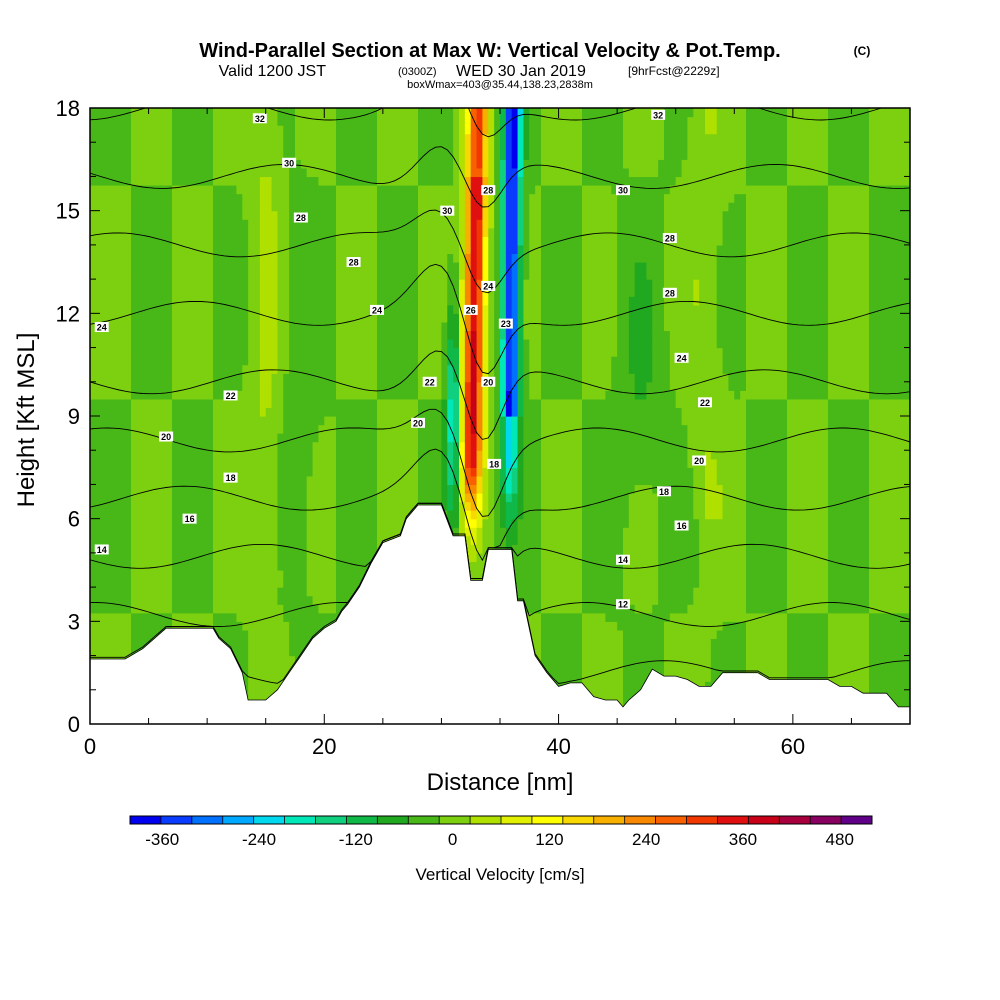 This screenshot has height=1000, width=1000. What do you see at coordinates (74, 519) in the screenshot?
I see `y-tick-label: 6` at bounding box center [74, 519].